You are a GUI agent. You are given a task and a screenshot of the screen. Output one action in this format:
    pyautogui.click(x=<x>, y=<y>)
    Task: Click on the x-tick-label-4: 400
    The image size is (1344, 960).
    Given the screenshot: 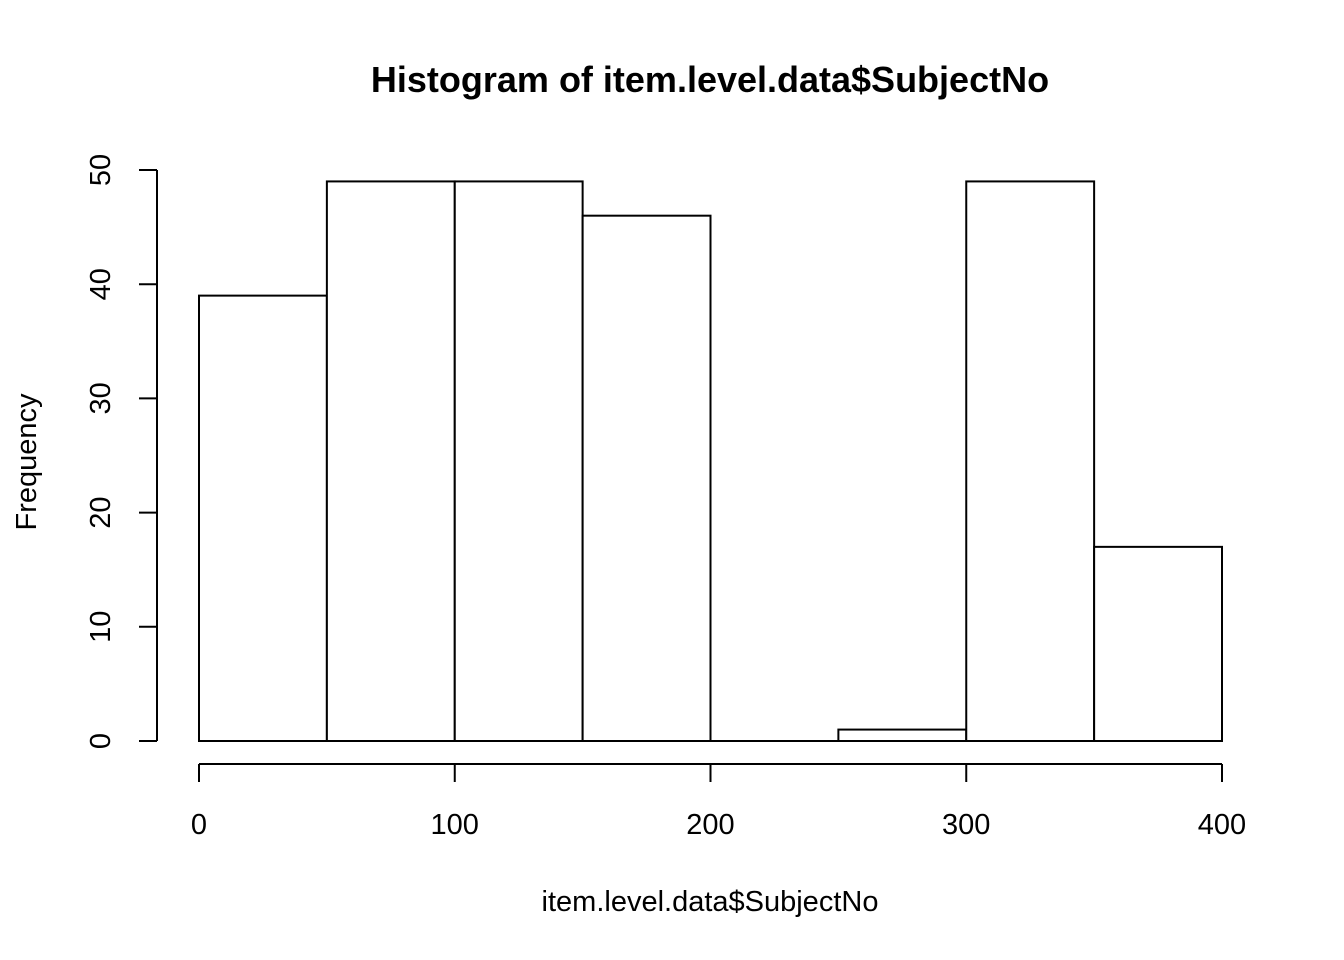 What is the action you would take?
    pyautogui.click(x=1222, y=825)
    